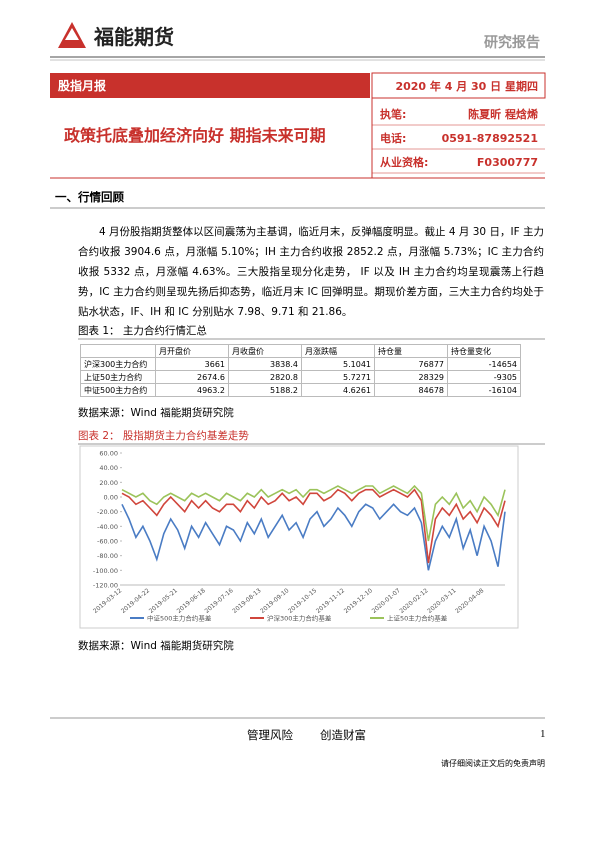 The image size is (595, 842). Describe the element at coordinates (338, 377) in the screenshot. I see `table-cell: 5.7271` at that location.